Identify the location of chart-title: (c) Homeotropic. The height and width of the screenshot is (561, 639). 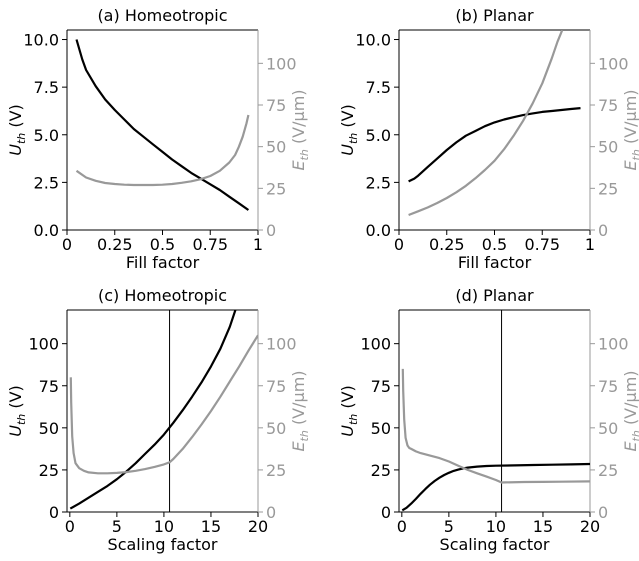
(162, 295).